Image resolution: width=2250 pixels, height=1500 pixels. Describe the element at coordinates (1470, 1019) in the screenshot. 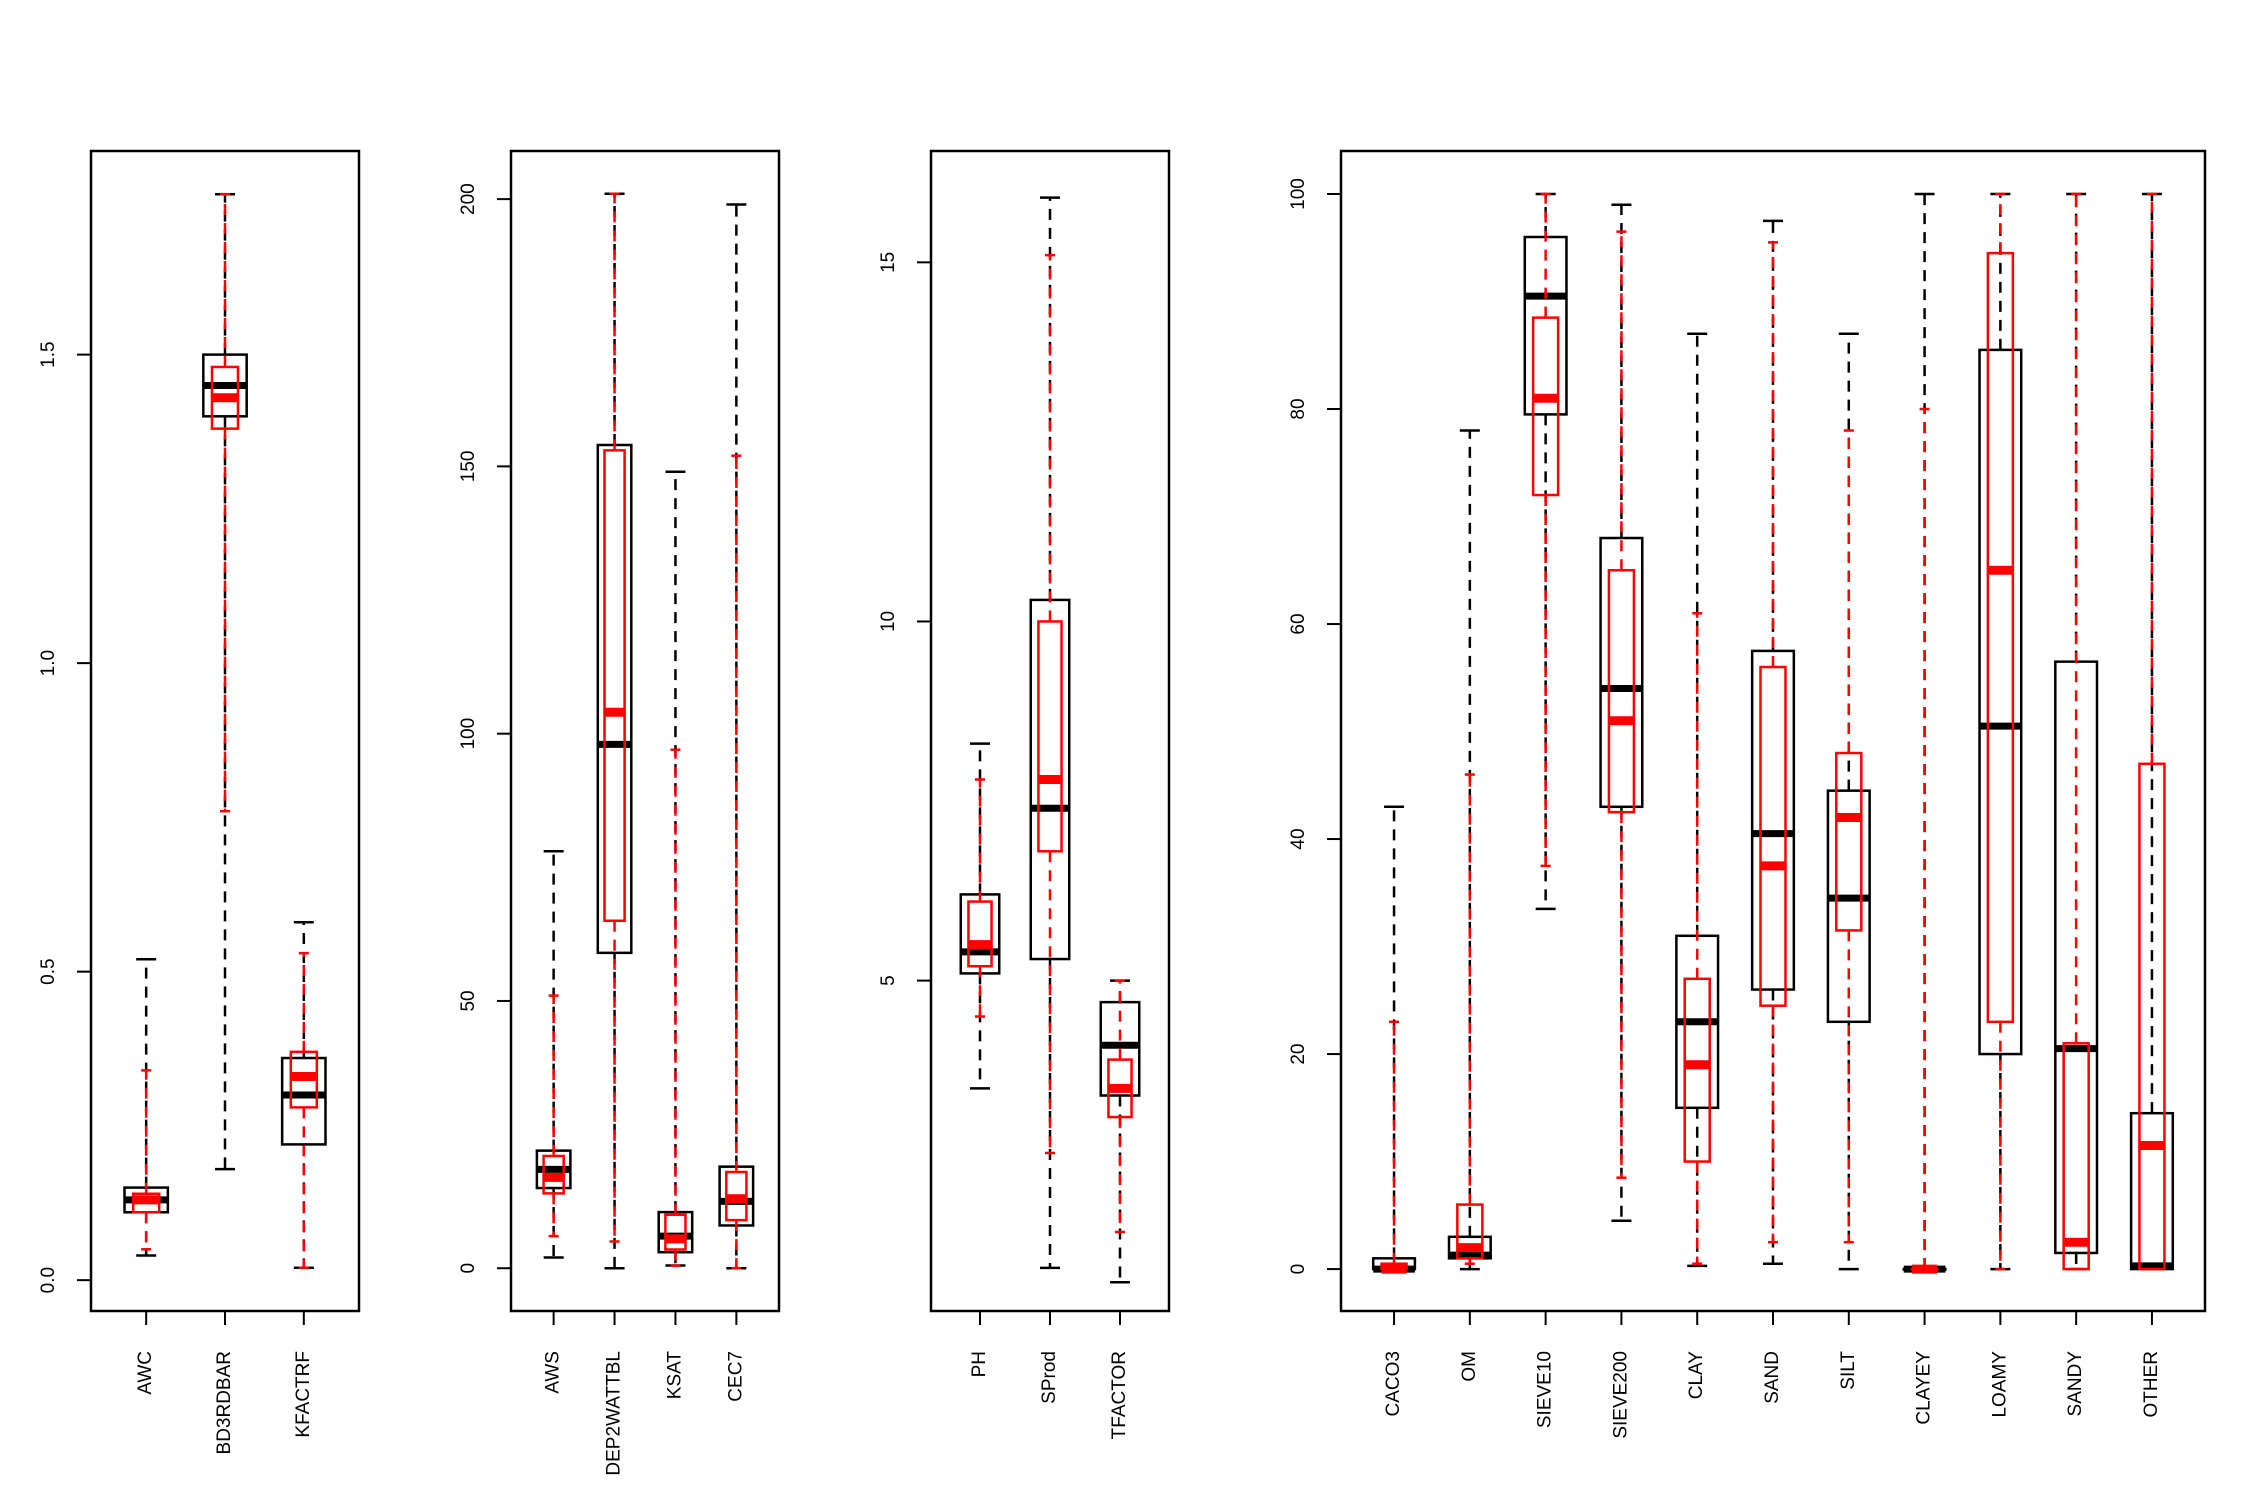

I see `red-box-OM` at that location.